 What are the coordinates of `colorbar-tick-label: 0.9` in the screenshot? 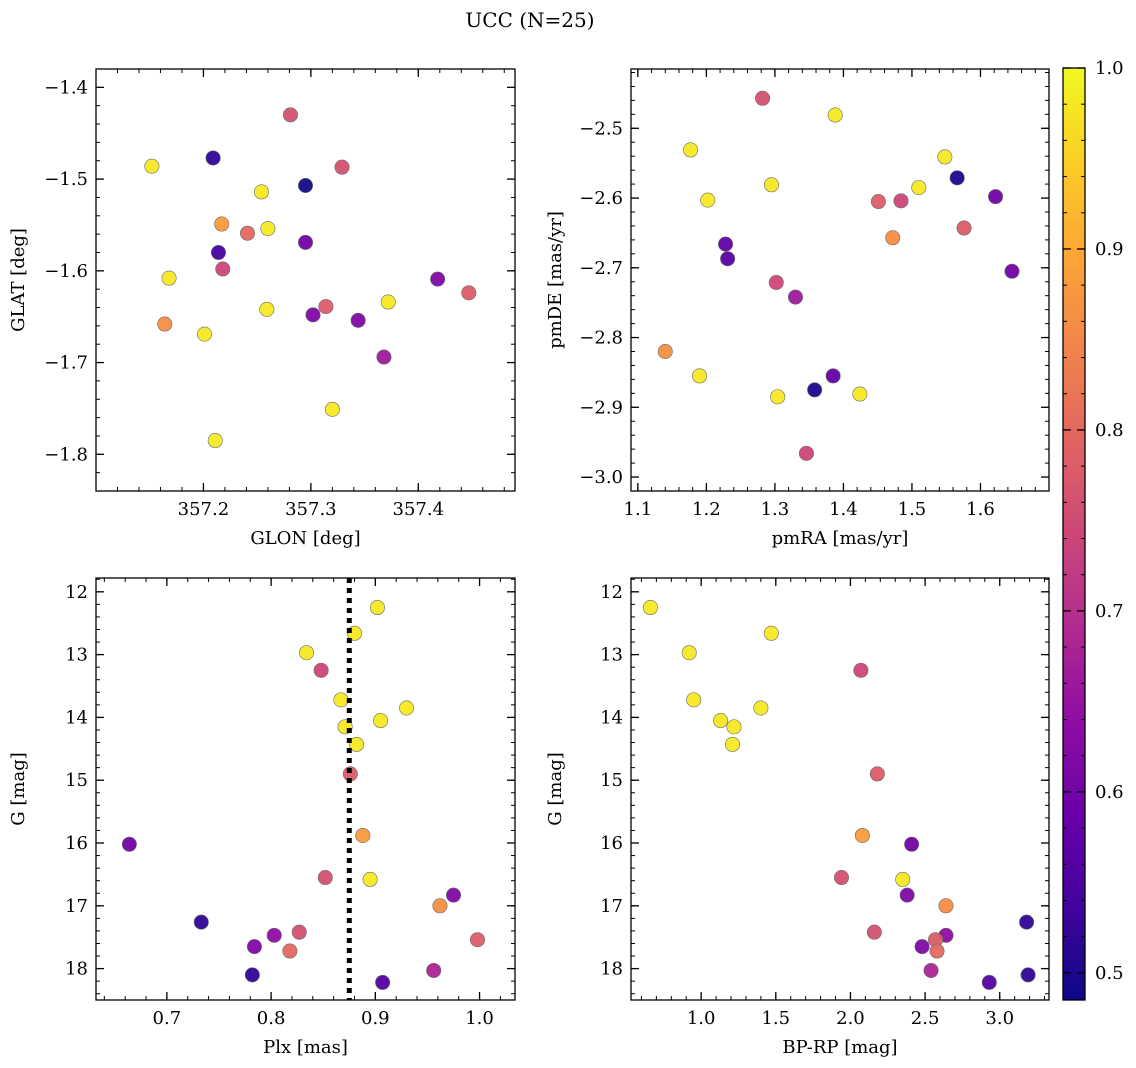 It's located at (1109, 249).